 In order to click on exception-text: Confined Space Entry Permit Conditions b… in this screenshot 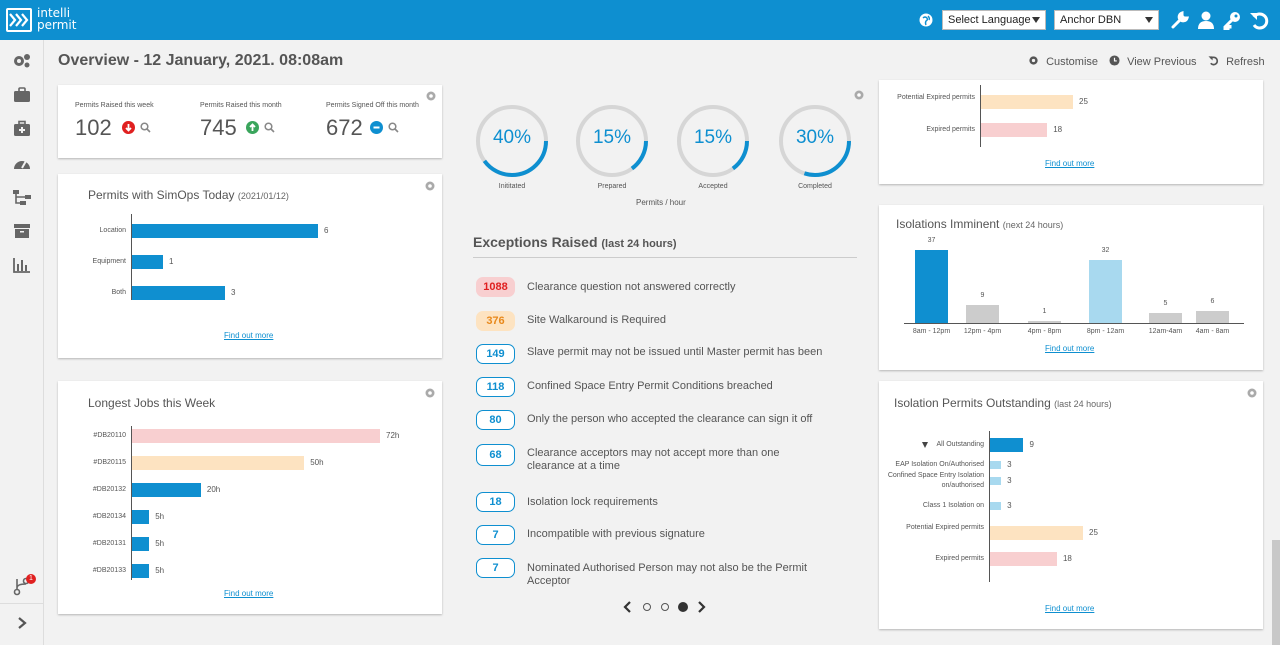, I will do `click(650, 386)`.